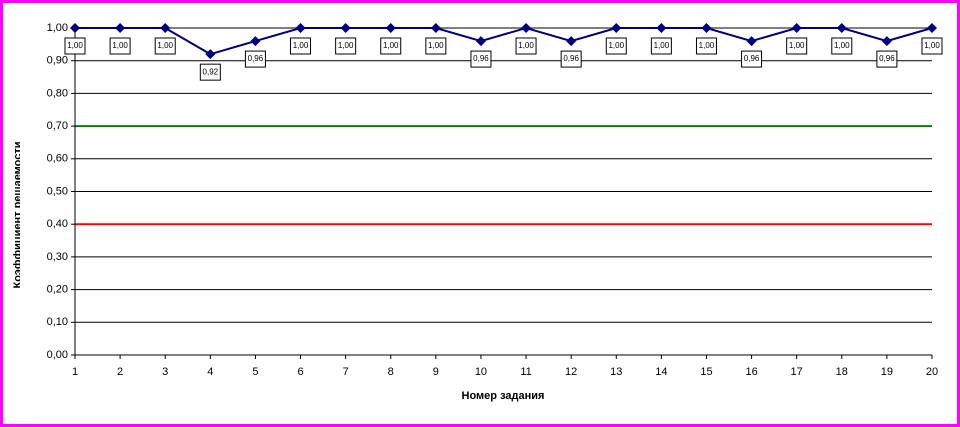 Image resolution: width=960 pixels, height=427 pixels. I want to click on x-tick-label: 1, so click(75, 372).